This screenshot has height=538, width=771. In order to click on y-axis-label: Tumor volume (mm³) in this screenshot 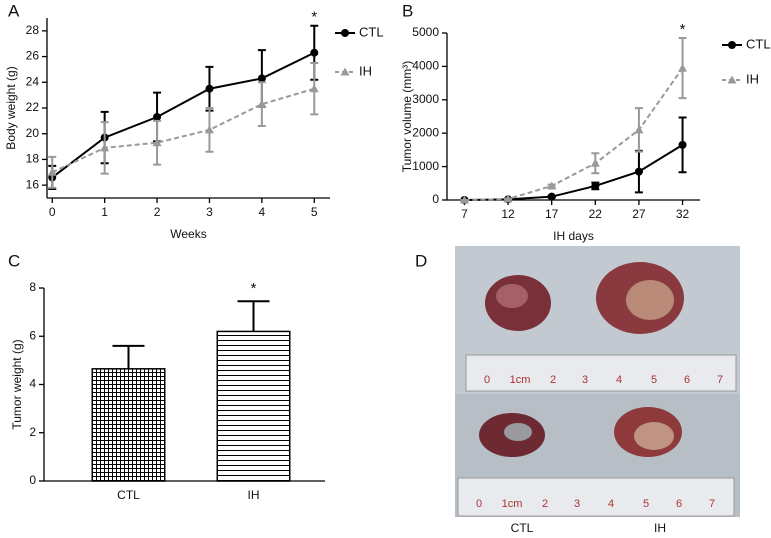, I will do `click(407, 117)`.